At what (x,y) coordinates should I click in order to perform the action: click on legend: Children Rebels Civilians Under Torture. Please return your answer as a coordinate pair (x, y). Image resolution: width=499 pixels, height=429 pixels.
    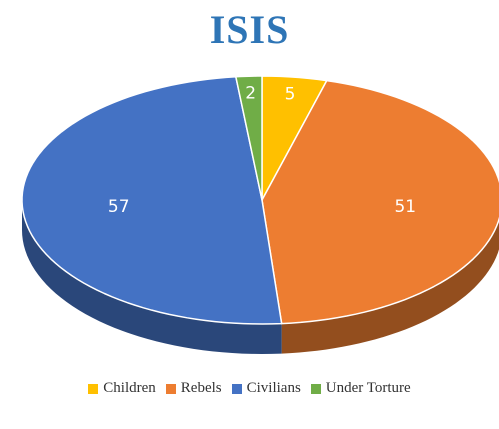
    Looking at the image, I should click on (249, 388).